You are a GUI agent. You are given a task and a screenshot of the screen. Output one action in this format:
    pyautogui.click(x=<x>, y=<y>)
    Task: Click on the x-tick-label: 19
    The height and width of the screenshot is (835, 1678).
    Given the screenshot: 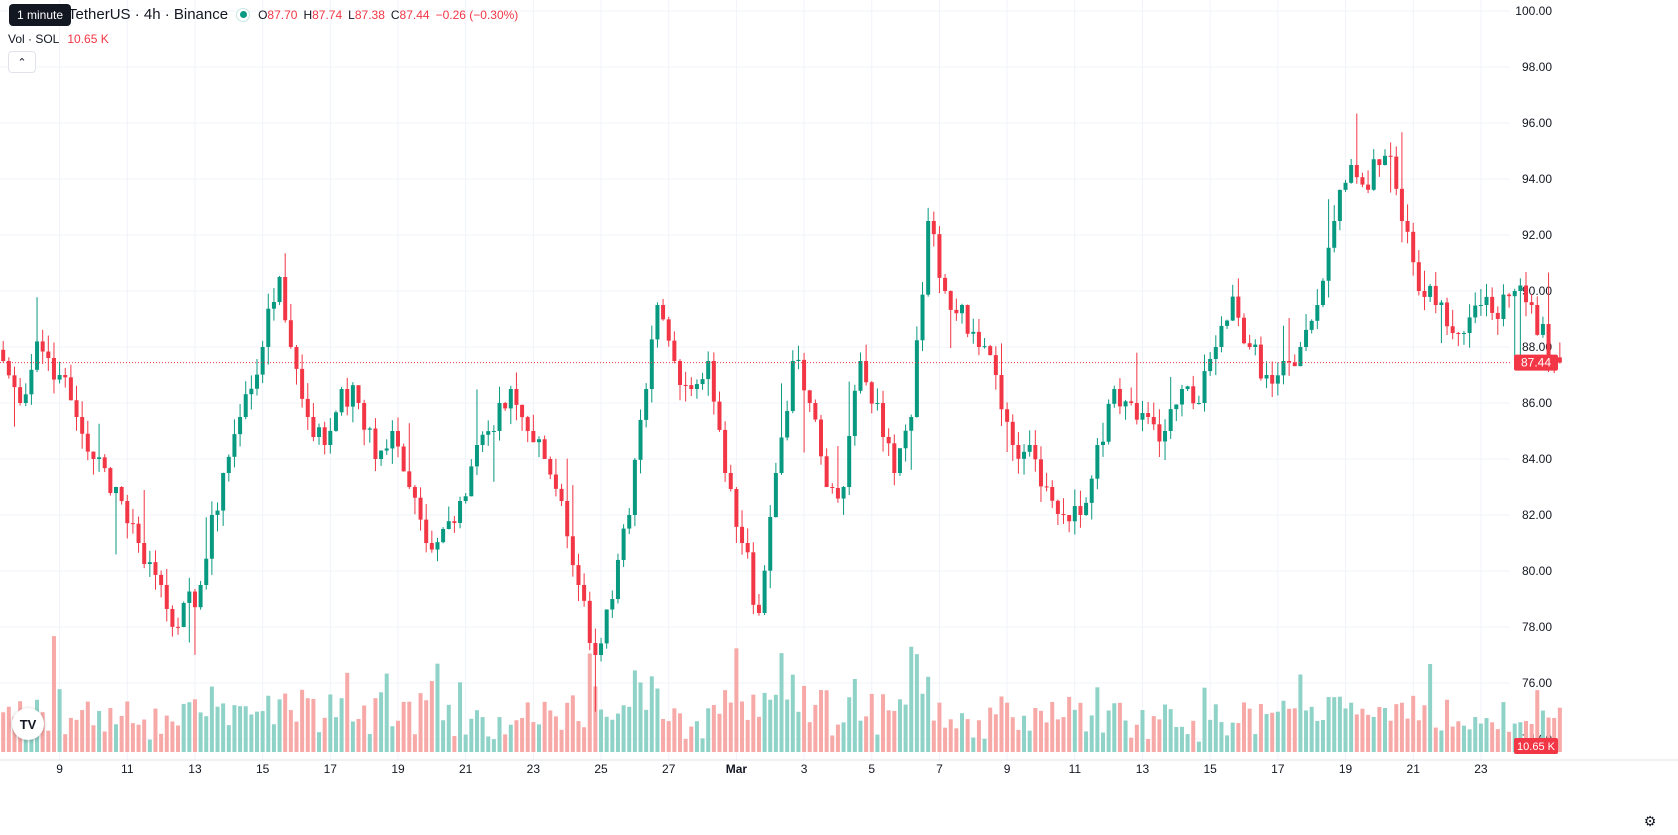 What is the action you would take?
    pyautogui.click(x=1346, y=769)
    